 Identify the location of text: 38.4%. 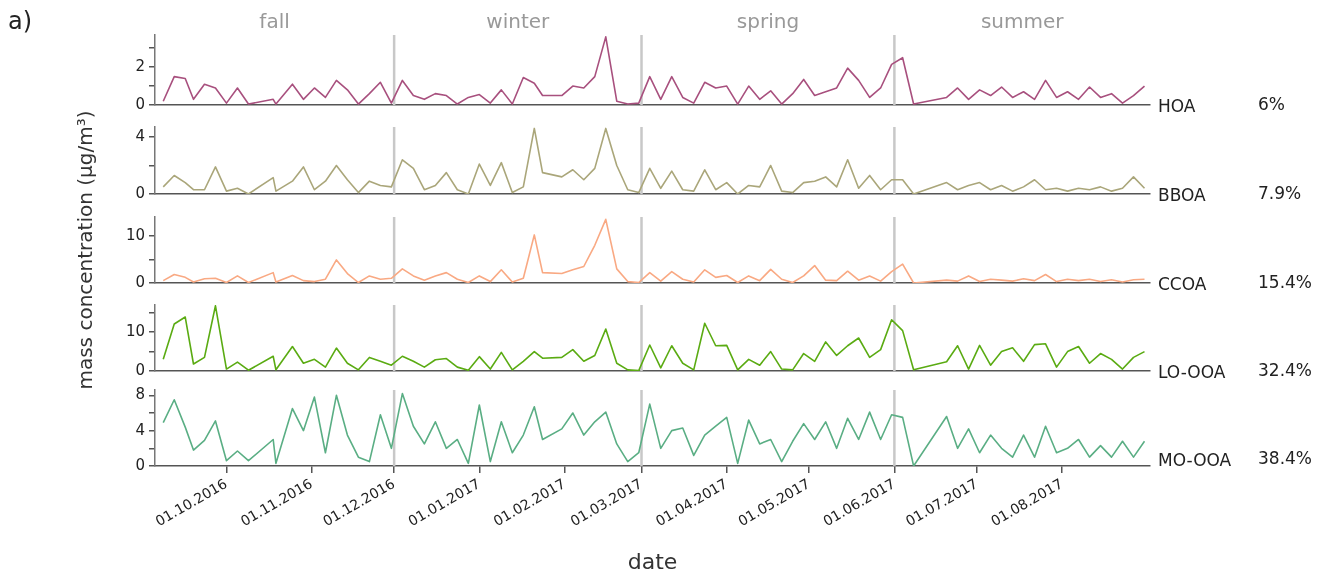
(1285, 458).